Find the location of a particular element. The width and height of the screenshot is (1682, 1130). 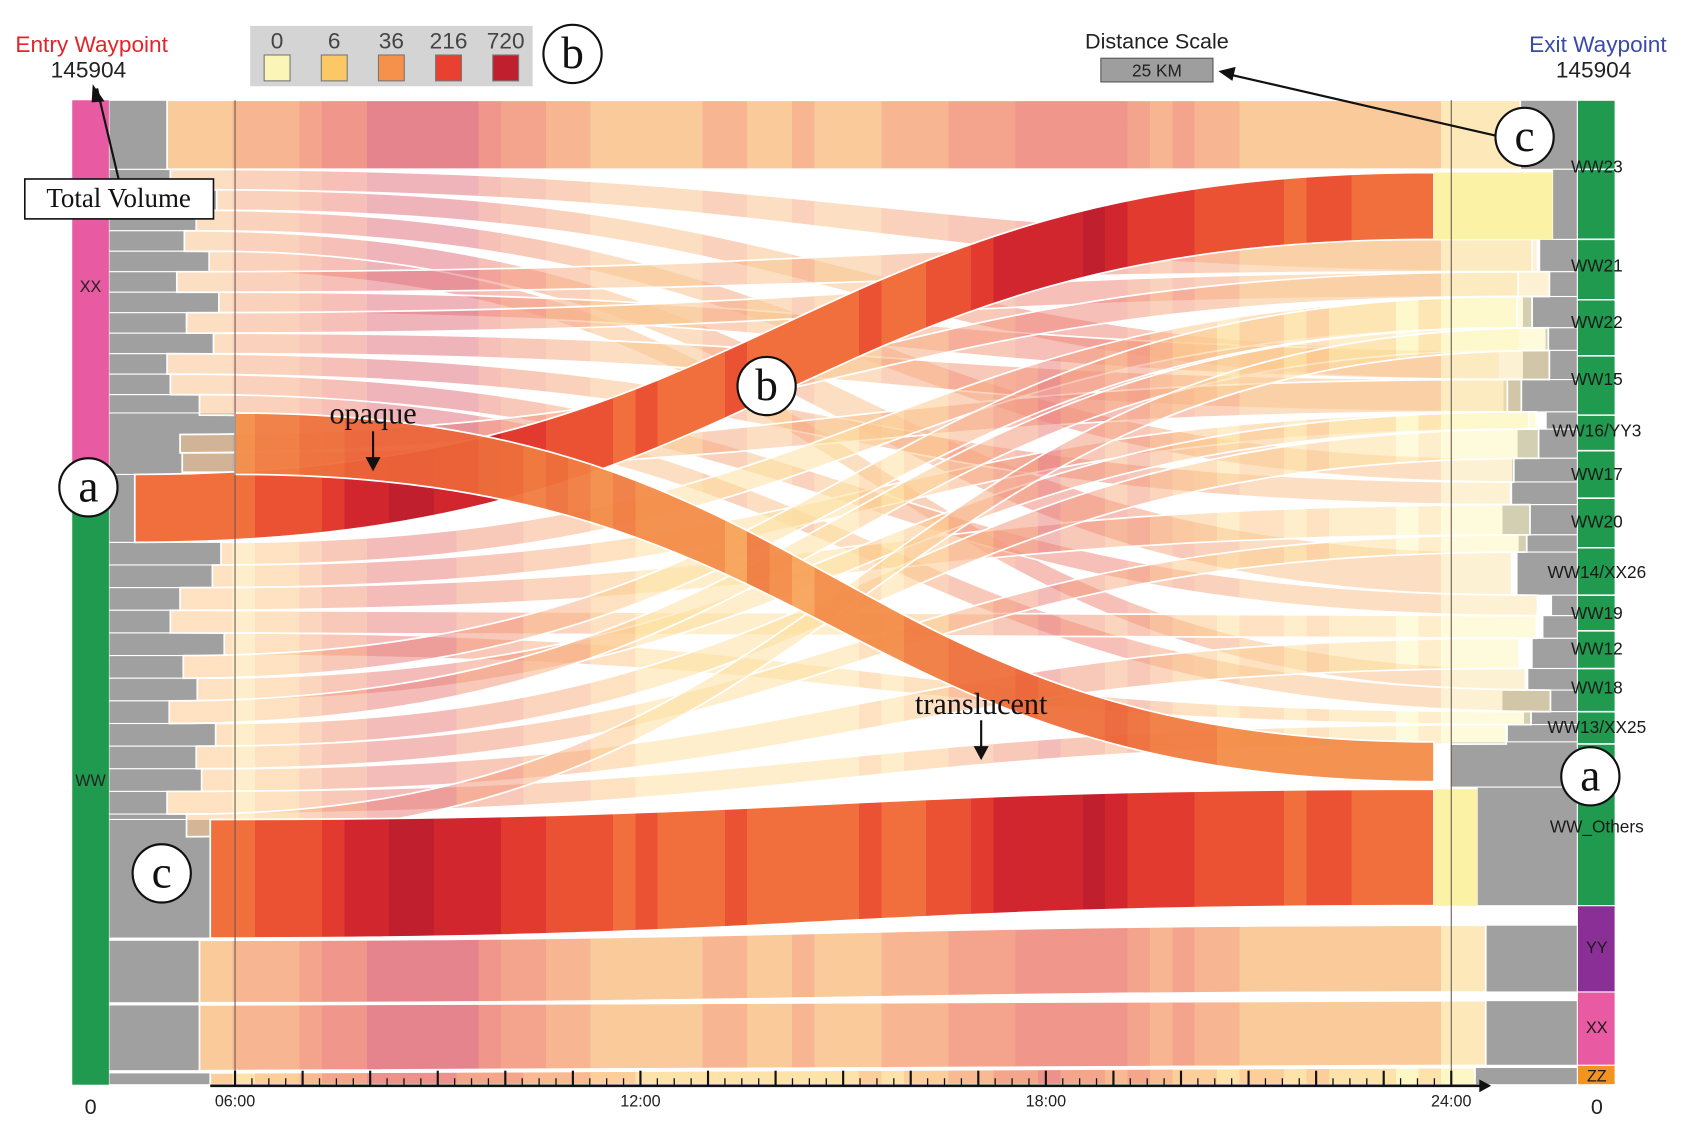

color-legend: 0 6 36 216 720 is located at coordinates (391, 56).